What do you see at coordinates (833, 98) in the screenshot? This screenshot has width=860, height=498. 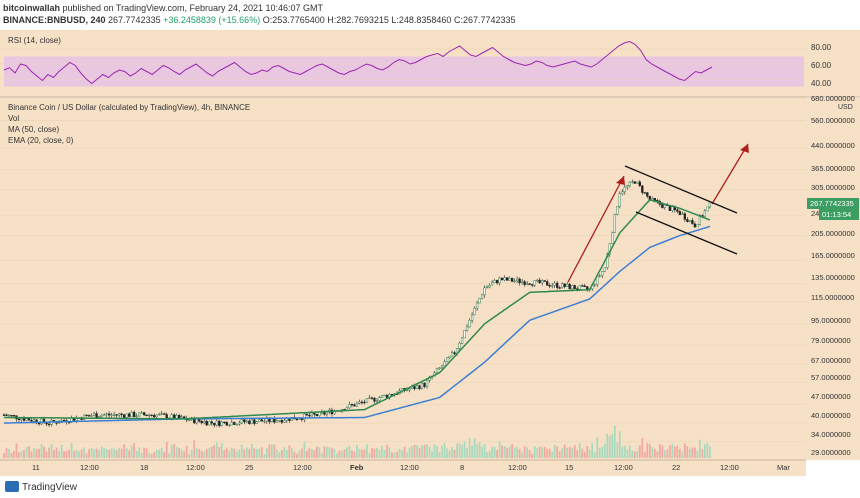 I see `price-tick: 680.0000000` at bounding box center [833, 98].